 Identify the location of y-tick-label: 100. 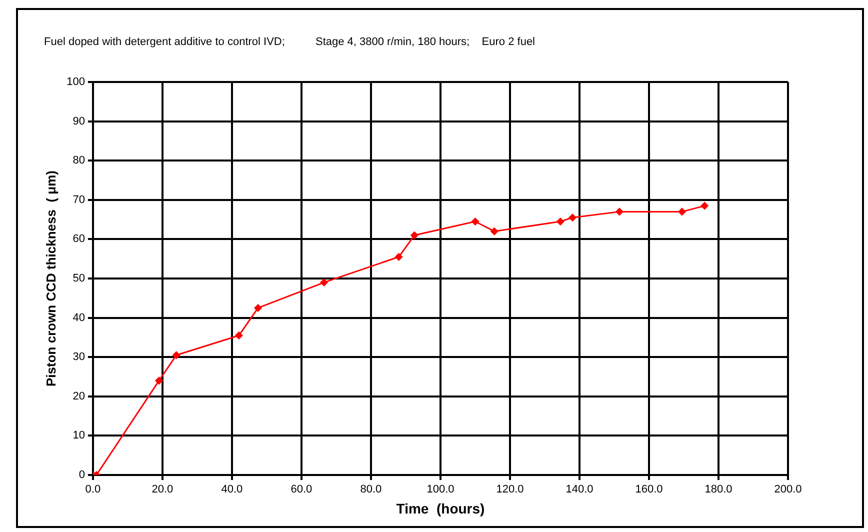
(75, 82).